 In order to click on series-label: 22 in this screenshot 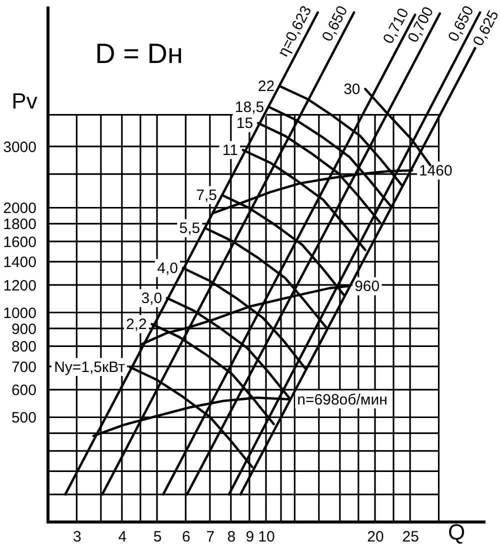, I will do `click(266, 87)`.